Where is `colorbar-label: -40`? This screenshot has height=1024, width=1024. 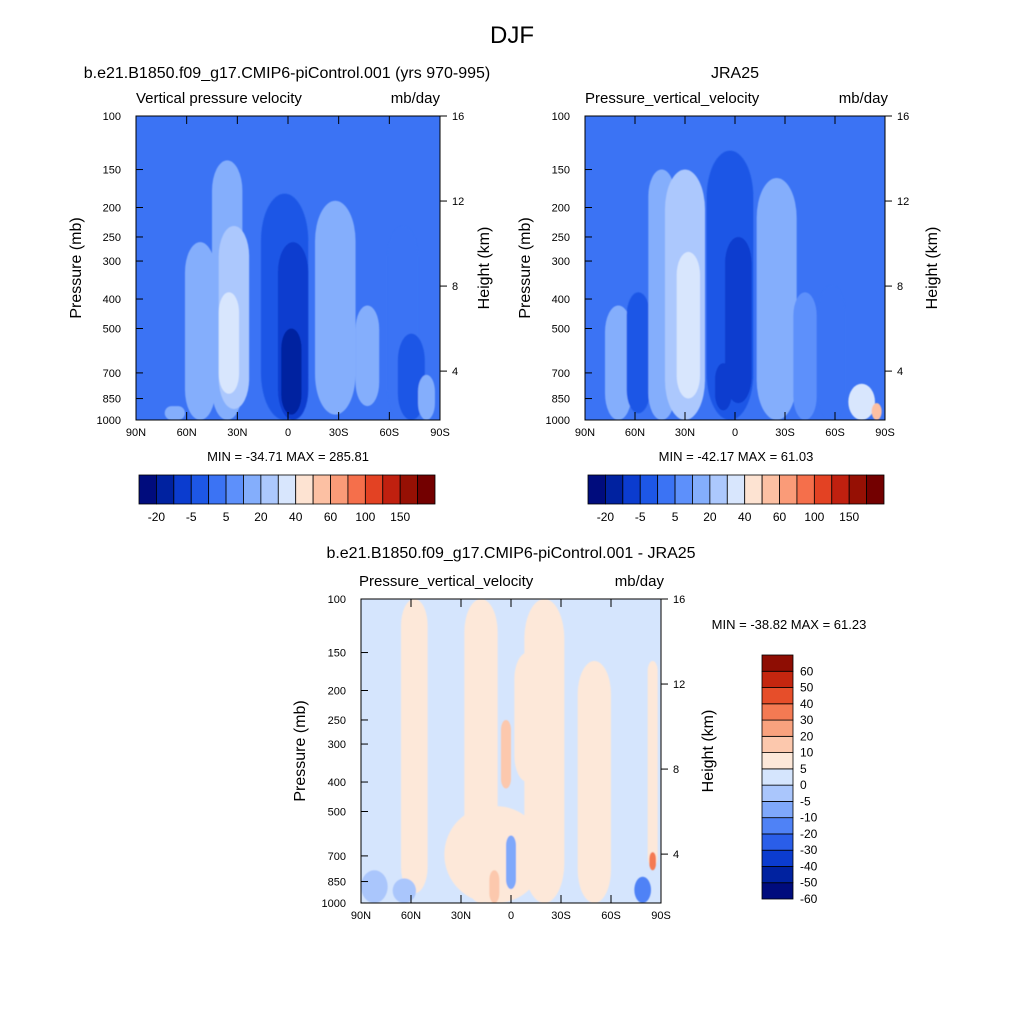 colorbar-label: -40 is located at coordinates (809, 866).